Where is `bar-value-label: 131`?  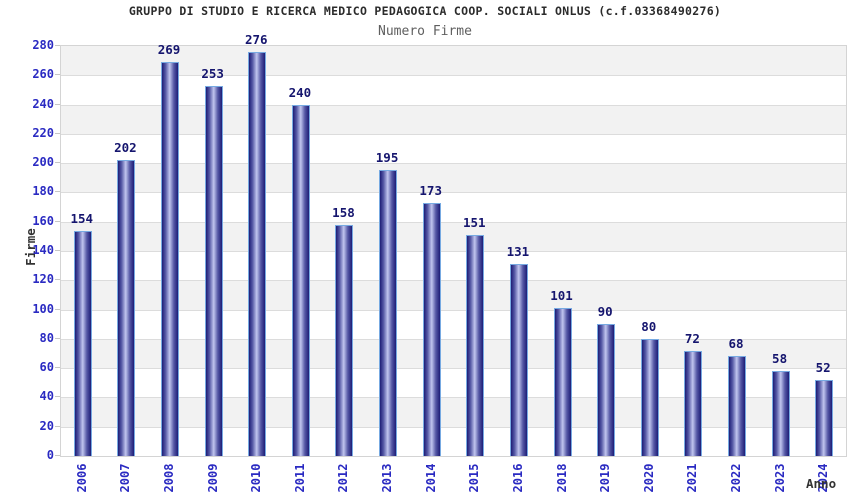
bar-value-label: 131 is located at coordinates (518, 252).